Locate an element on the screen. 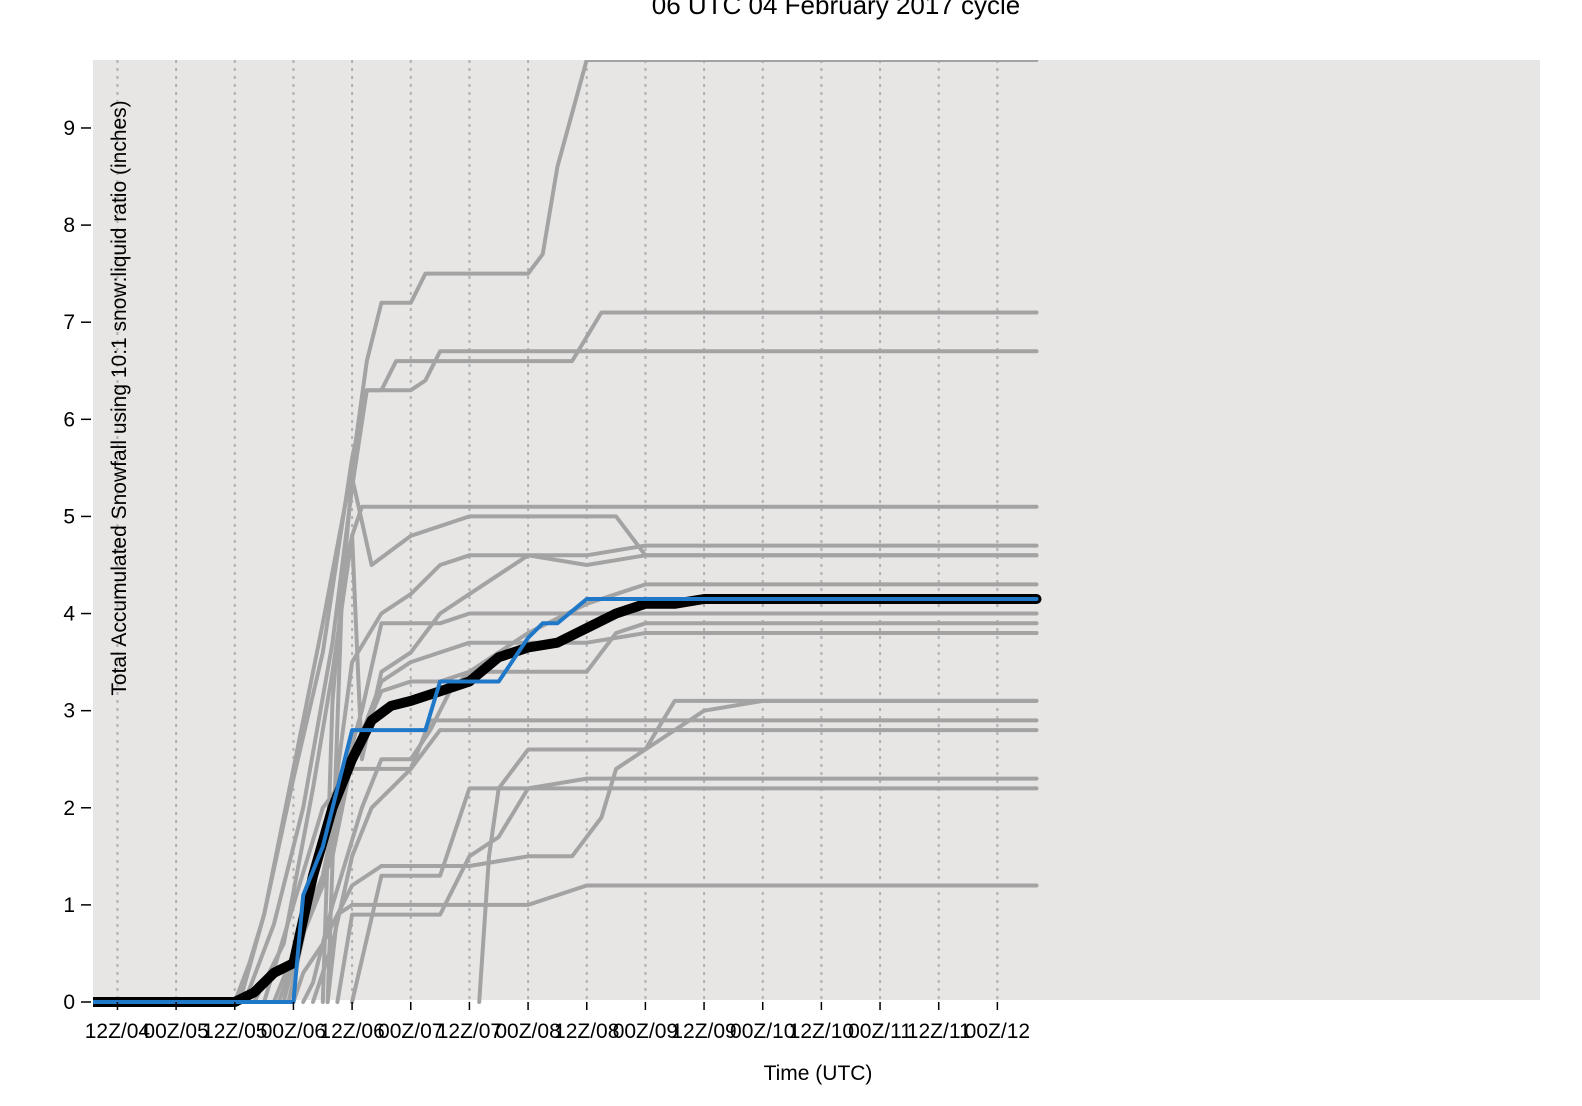 The width and height of the screenshot is (1582, 1106). y-tick-label: 2 is located at coordinates (69, 808).